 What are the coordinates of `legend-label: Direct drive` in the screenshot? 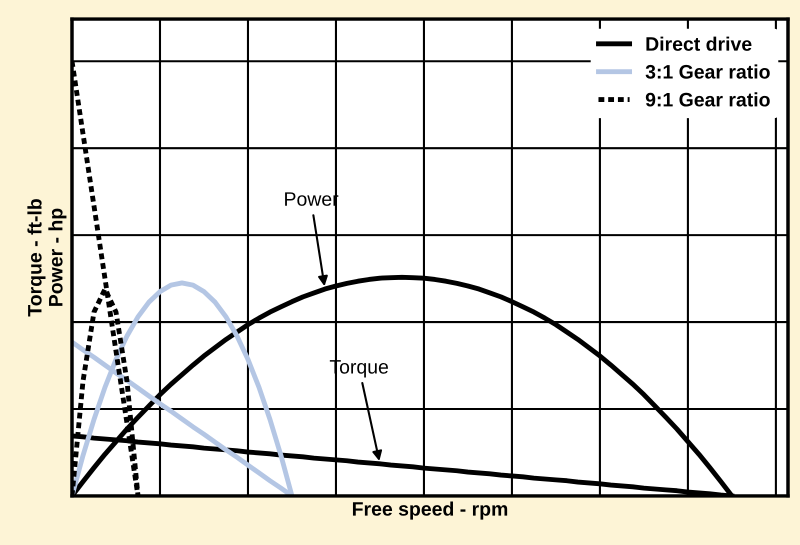 It's located at (699, 43).